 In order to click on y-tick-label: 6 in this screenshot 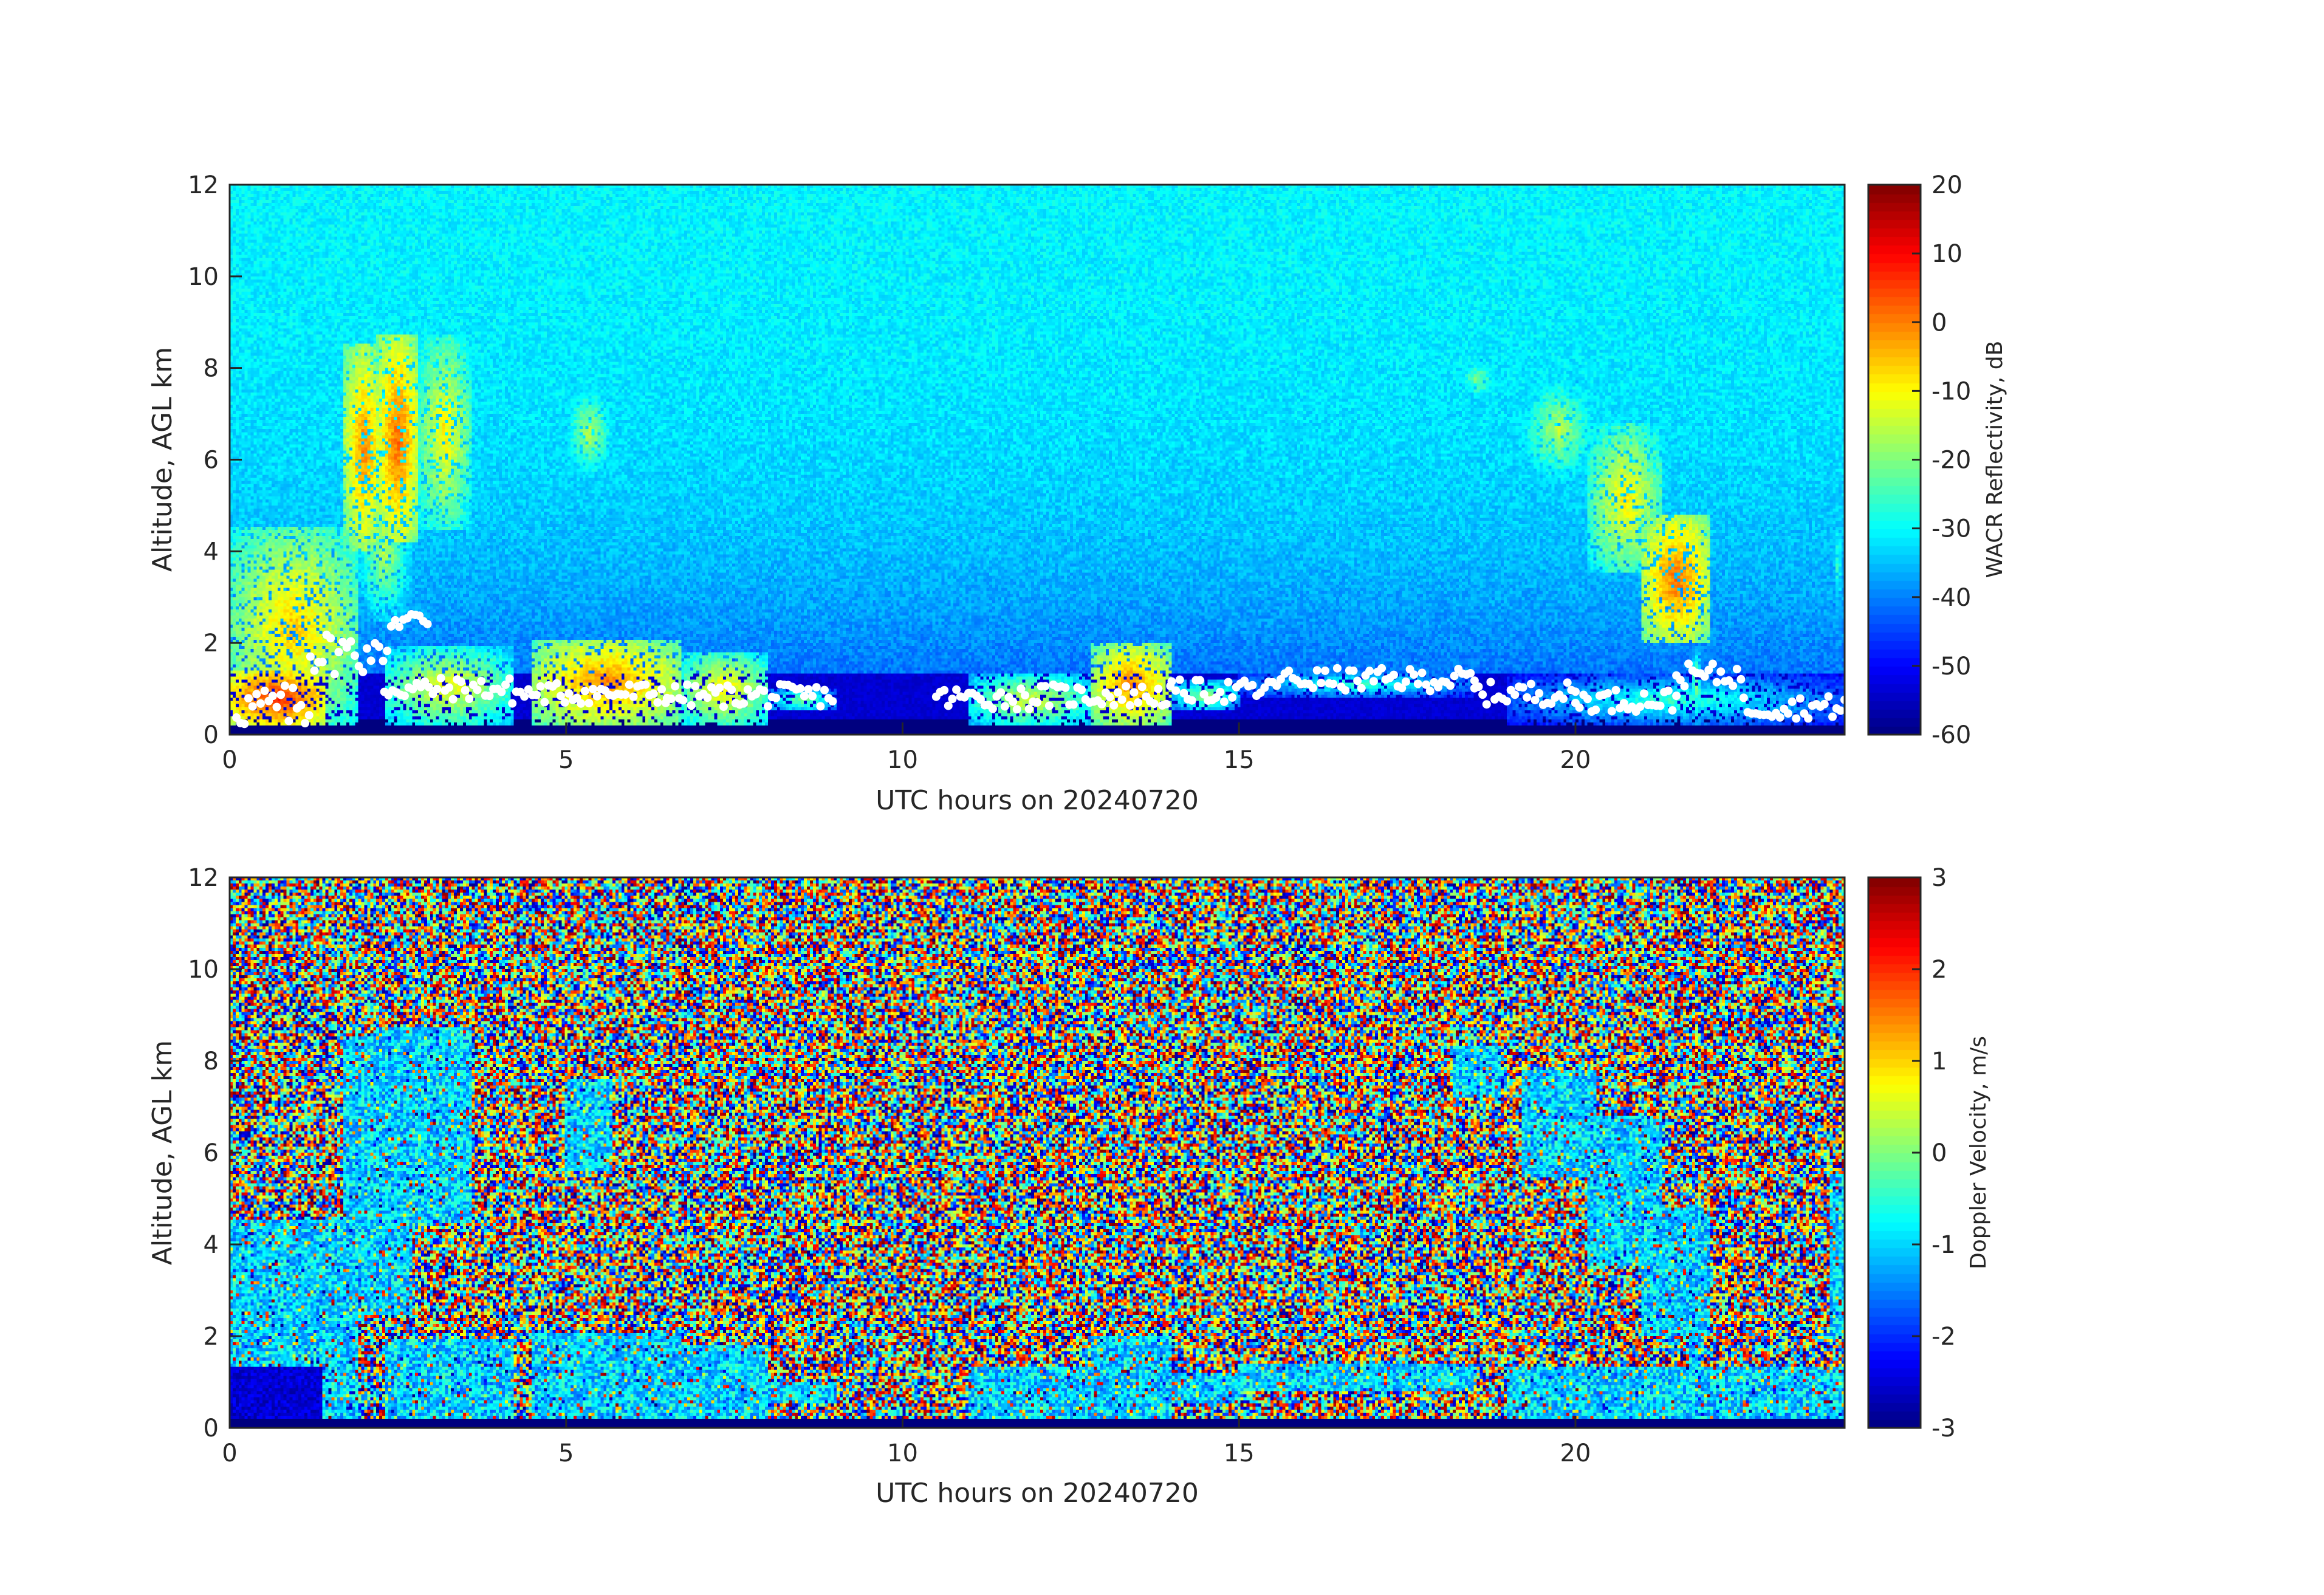, I will do `click(212, 1153)`.